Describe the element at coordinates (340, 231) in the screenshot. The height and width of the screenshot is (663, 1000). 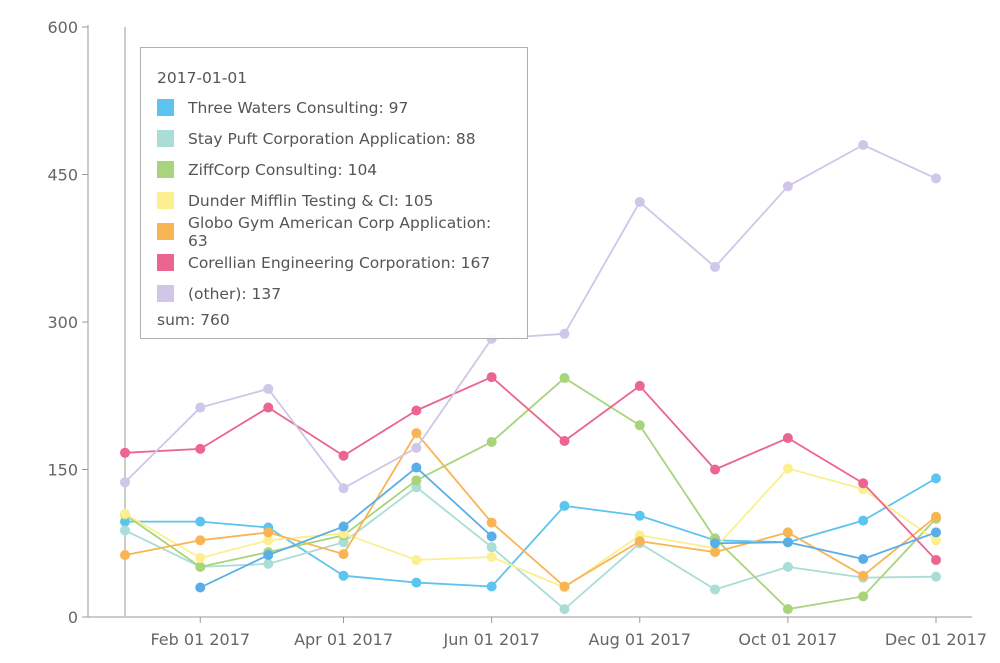
I see `tooltip-label: Globo Gym American Corp Application: 63` at that location.